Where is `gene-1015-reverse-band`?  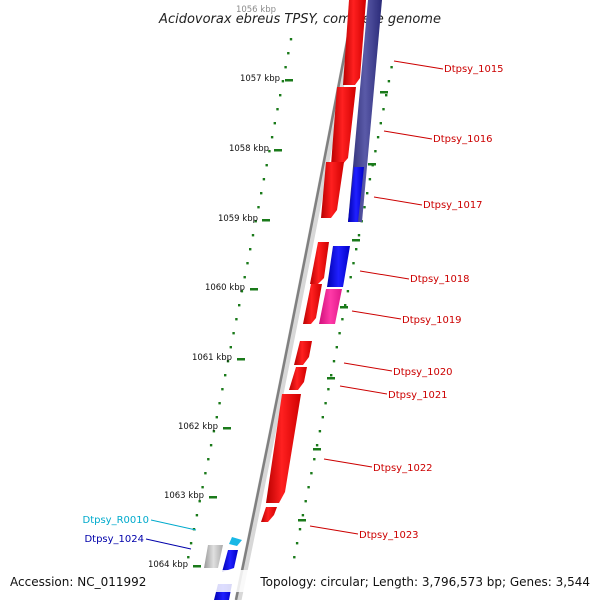 gene-1015-reverse-band is located at coordinates (365, 111).